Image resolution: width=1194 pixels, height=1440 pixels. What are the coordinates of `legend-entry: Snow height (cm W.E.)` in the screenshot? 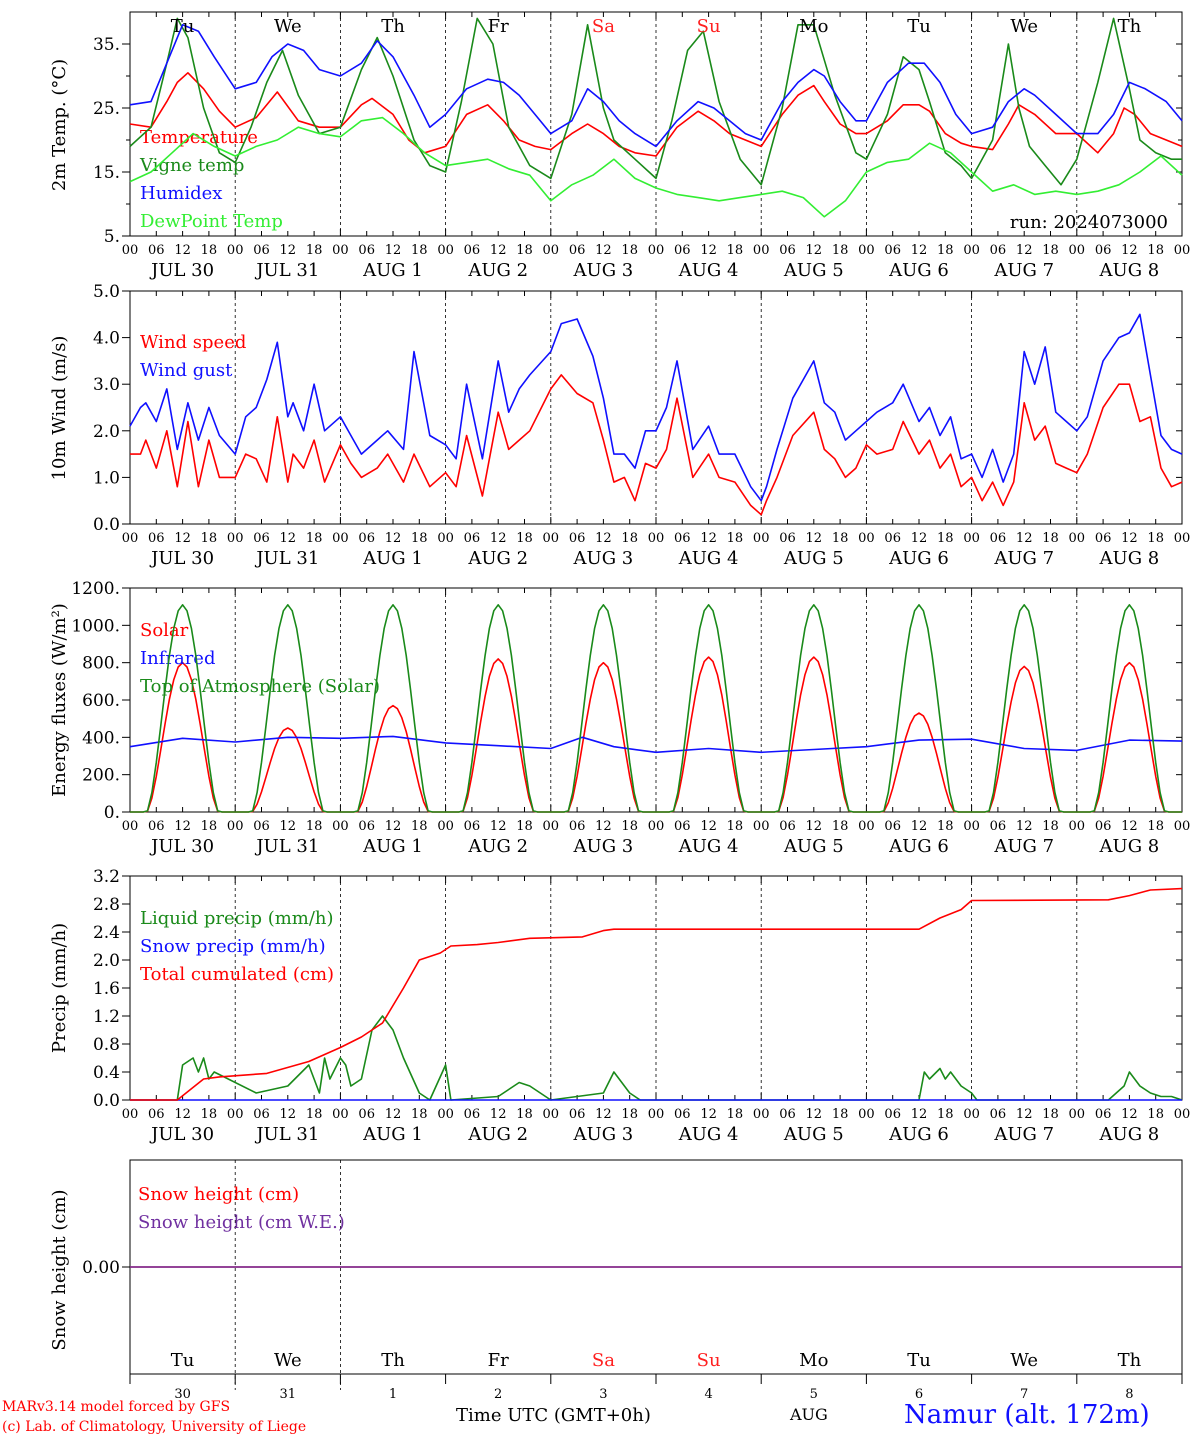 It's located at (241, 1222).